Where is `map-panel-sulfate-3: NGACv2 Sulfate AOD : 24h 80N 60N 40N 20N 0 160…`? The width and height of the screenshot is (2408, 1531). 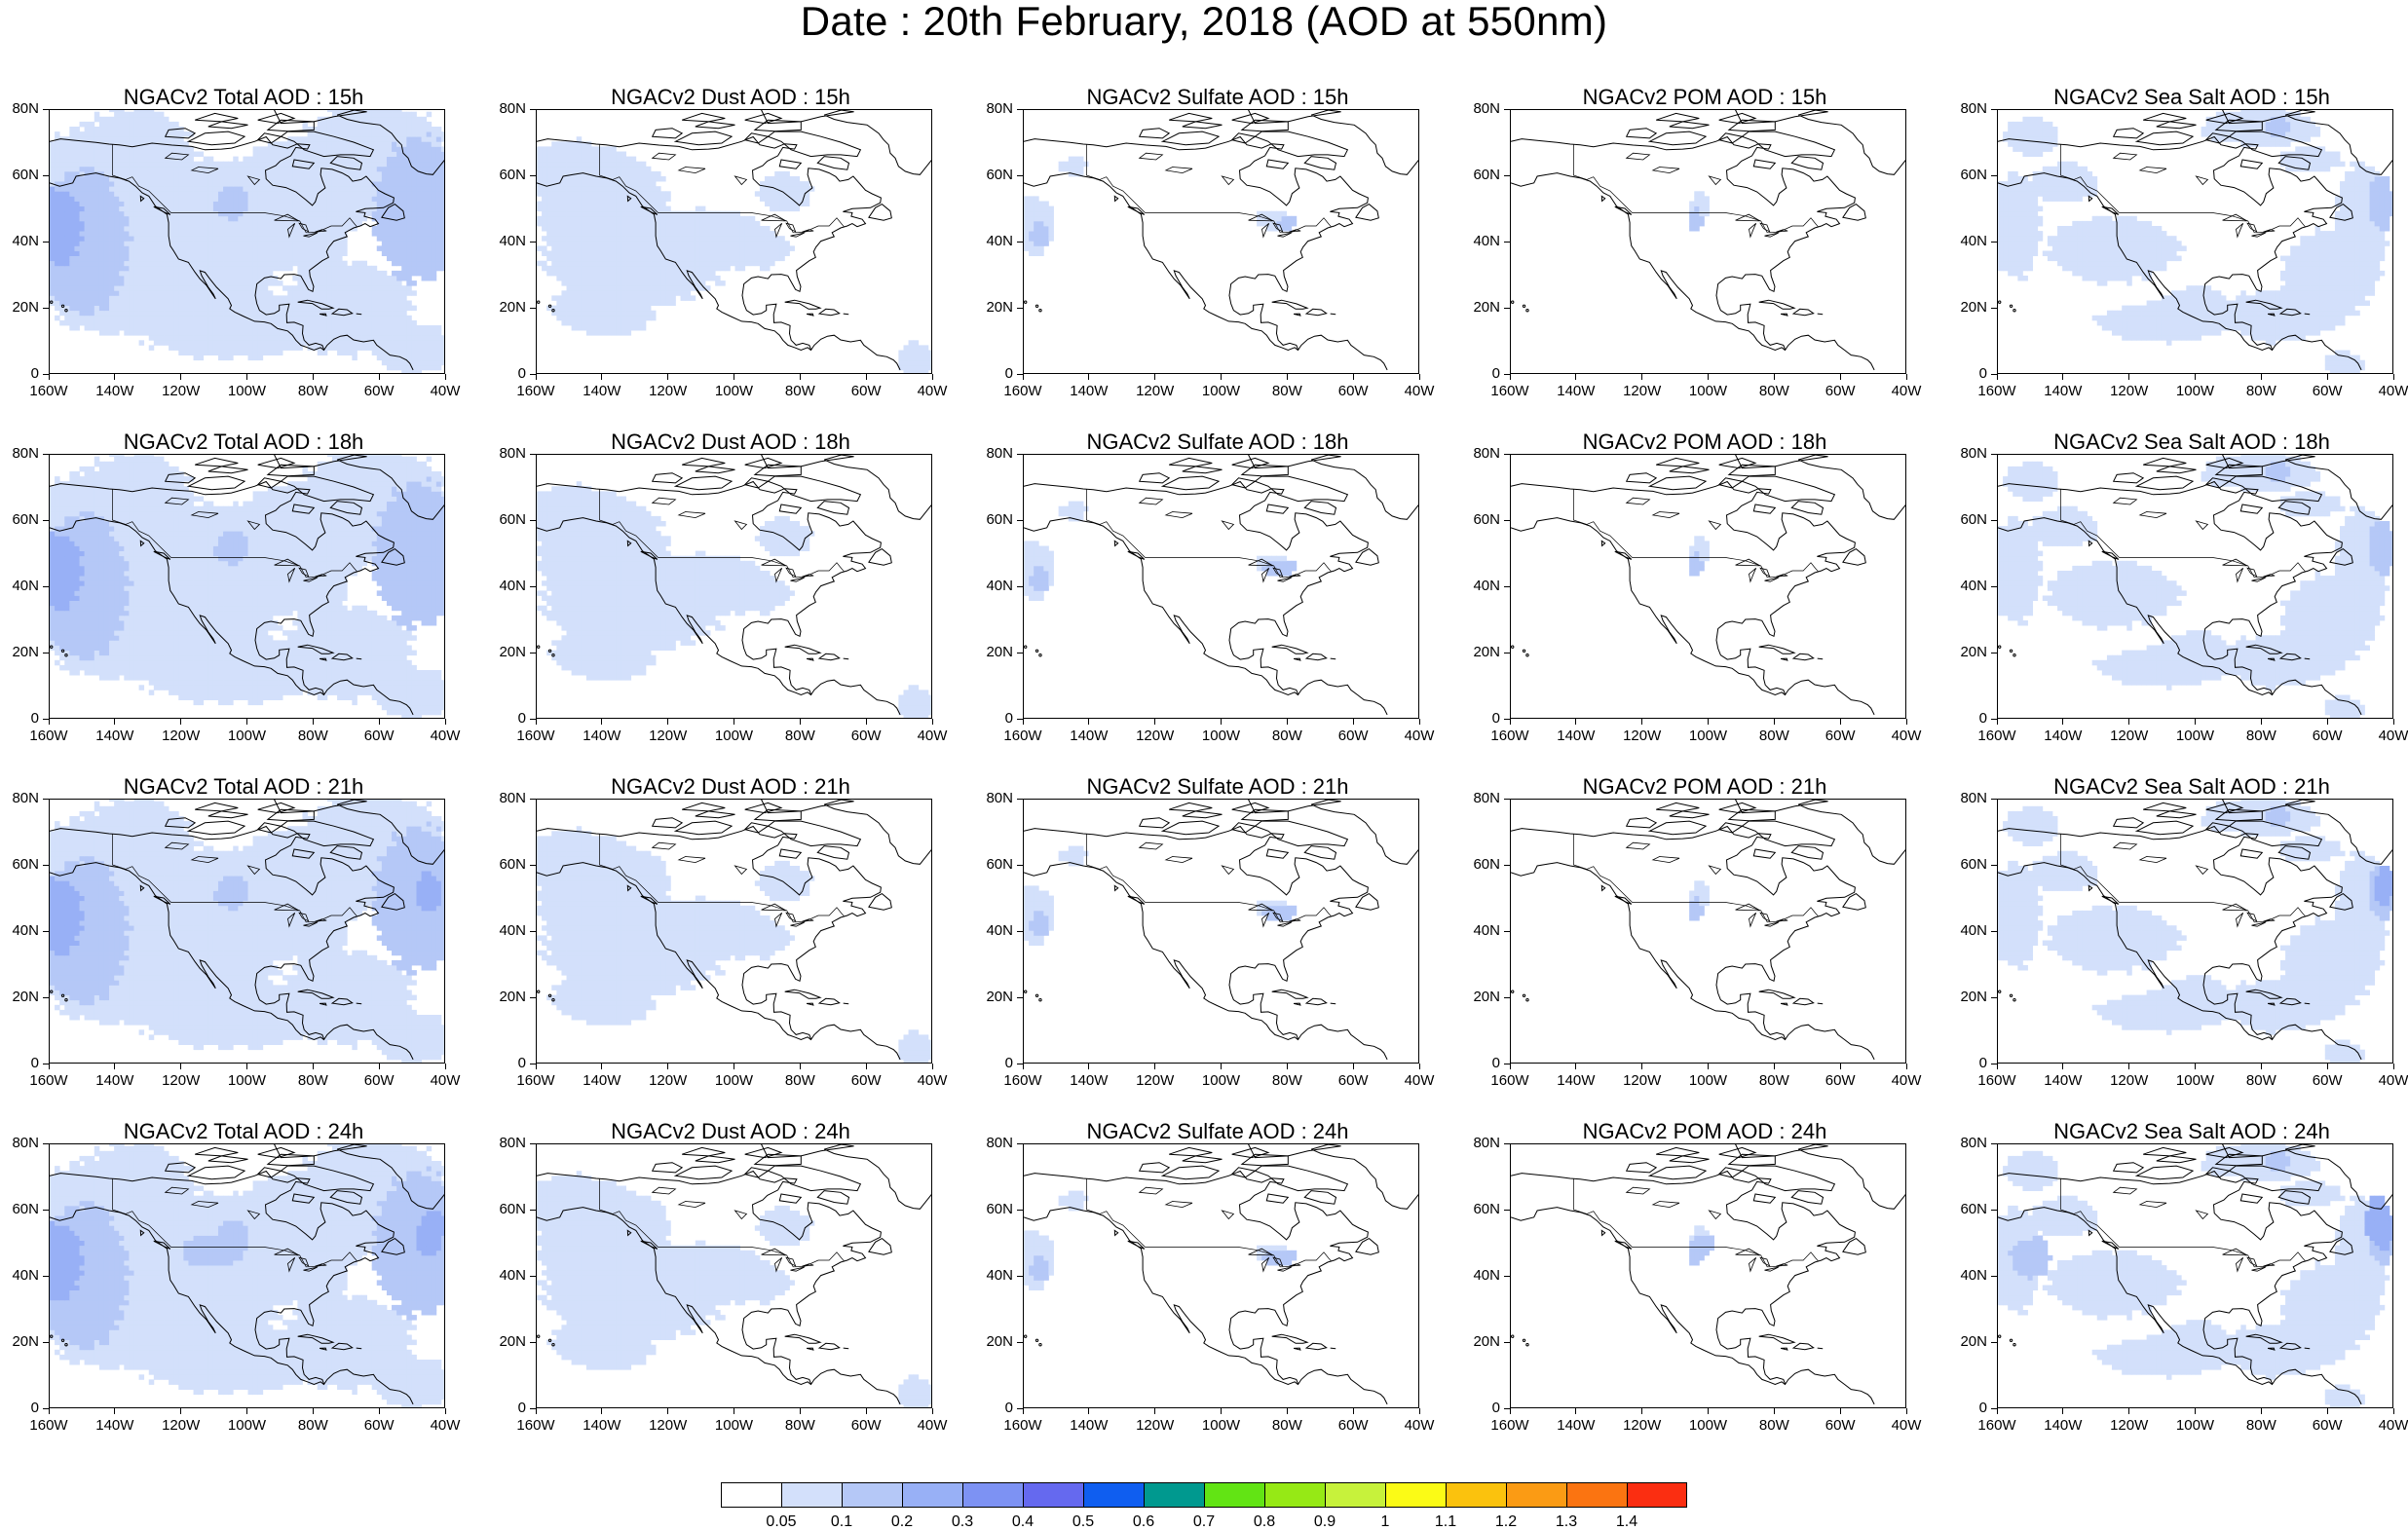
map-panel-sulfate-3: NGACv2 Sulfate AOD : 24h 80N 60N 40N 20N 0 160… is located at coordinates (1217, 1288).